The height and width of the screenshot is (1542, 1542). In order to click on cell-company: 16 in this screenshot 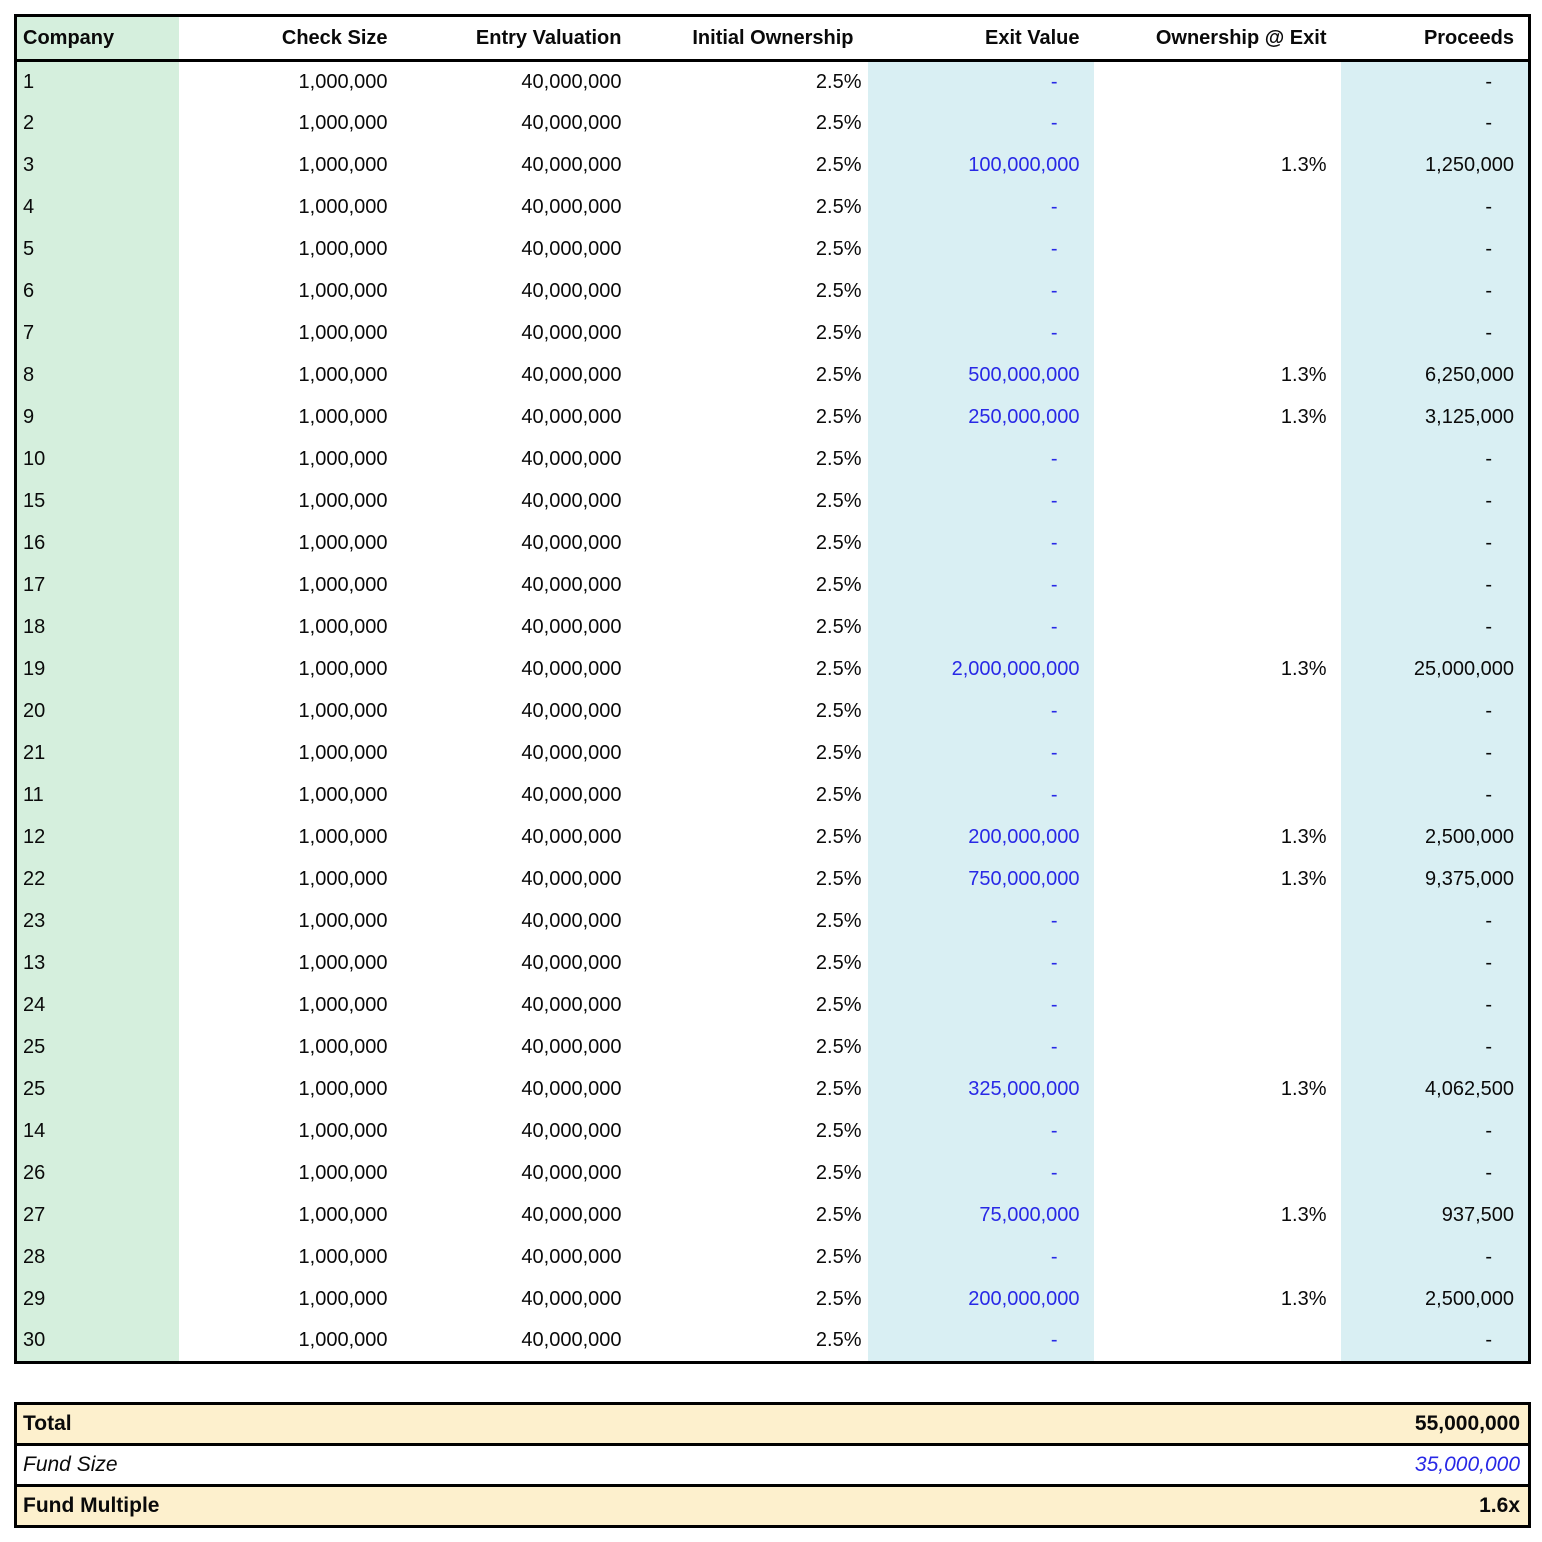, I will do `click(97, 543)`.